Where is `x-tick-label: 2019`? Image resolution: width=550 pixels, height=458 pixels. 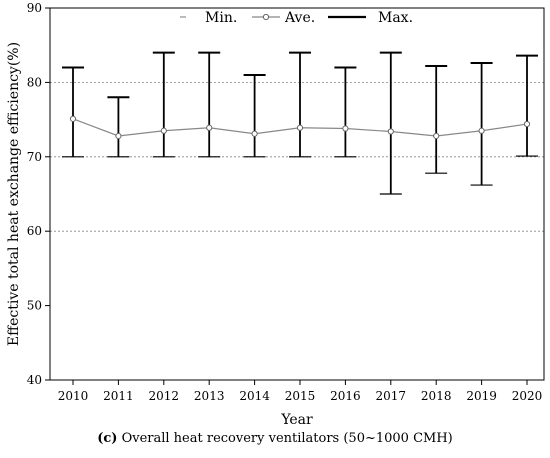 x-tick-label: 2019 is located at coordinates (481, 396).